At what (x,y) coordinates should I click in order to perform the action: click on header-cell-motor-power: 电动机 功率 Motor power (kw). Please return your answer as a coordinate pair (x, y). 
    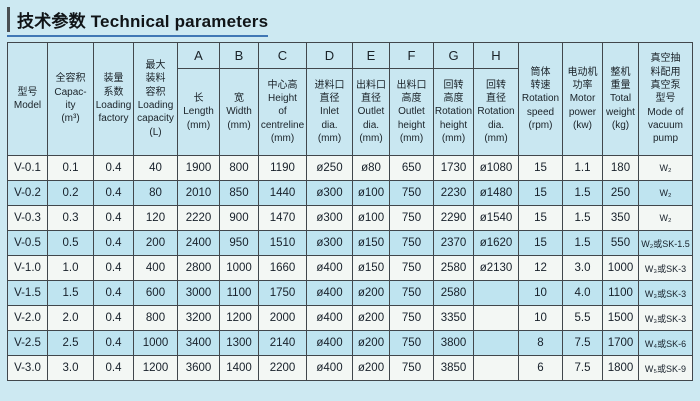
    Looking at the image, I should click on (582, 99).